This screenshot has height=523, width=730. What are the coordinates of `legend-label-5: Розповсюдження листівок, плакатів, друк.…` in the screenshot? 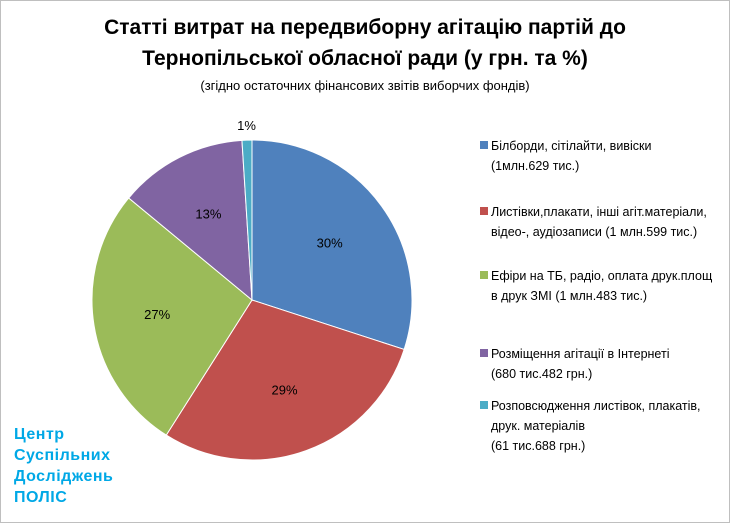 It's located at (596, 426).